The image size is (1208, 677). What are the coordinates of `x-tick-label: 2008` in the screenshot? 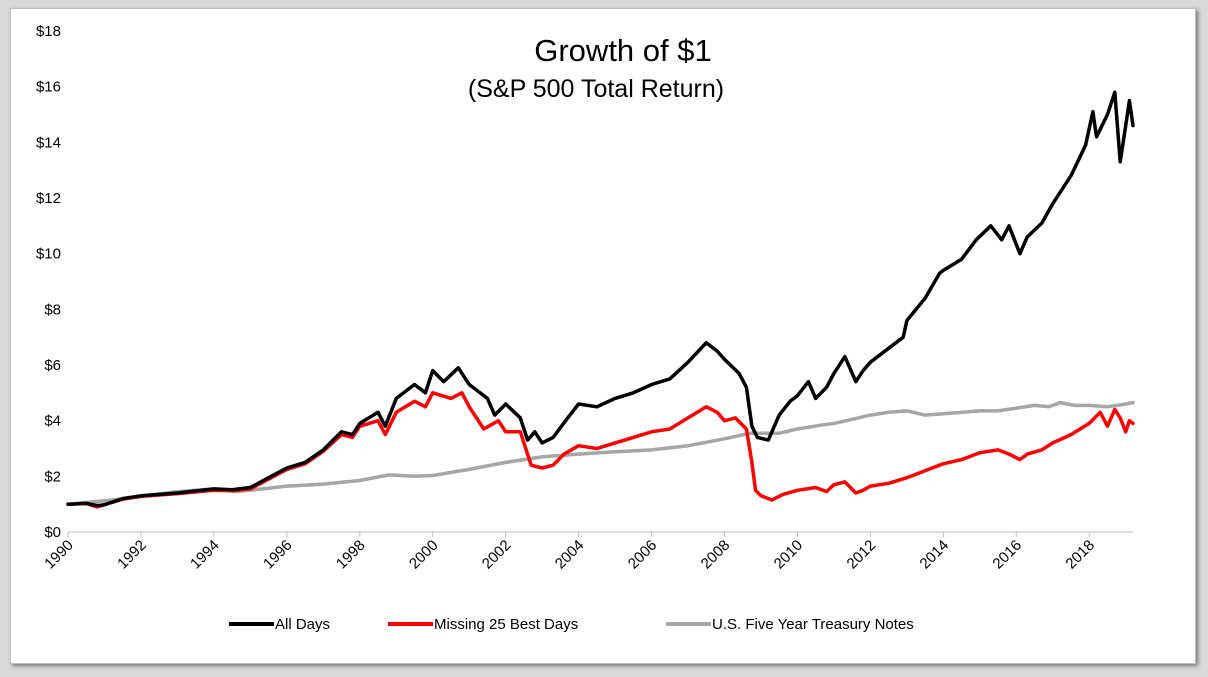 It's located at (716, 555).